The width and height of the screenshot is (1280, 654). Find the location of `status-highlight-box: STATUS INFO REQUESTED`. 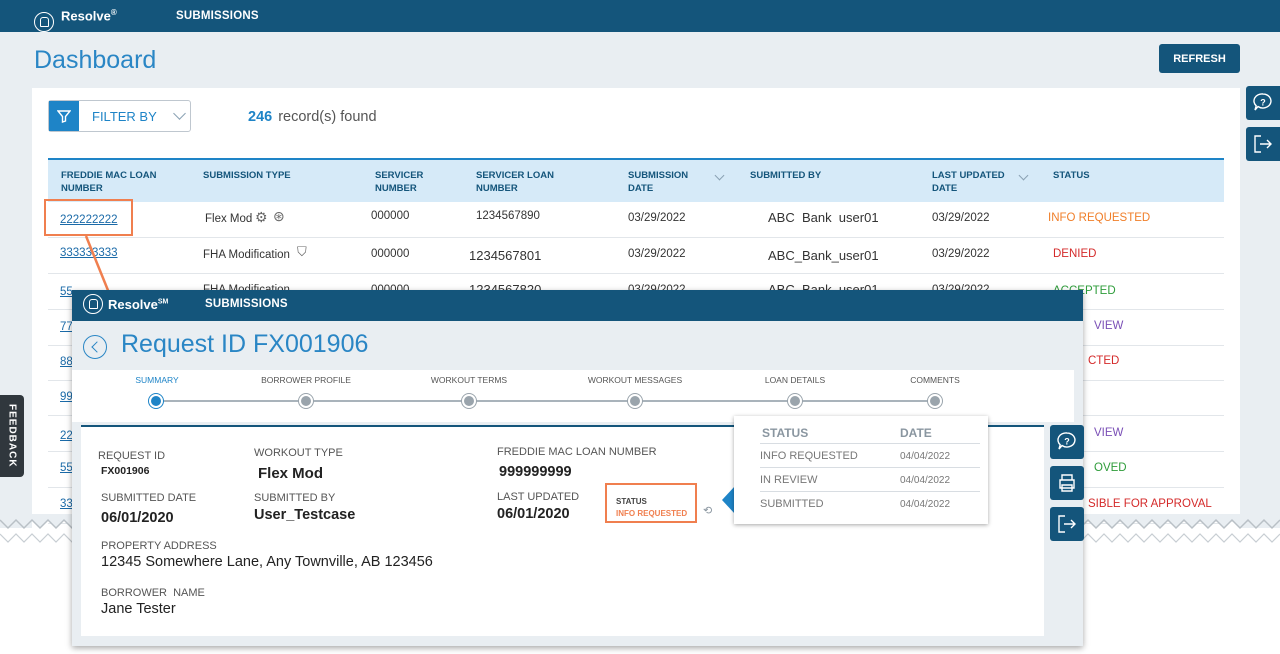

status-highlight-box: STATUS INFO REQUESTED is located at coordinates (651, 503).